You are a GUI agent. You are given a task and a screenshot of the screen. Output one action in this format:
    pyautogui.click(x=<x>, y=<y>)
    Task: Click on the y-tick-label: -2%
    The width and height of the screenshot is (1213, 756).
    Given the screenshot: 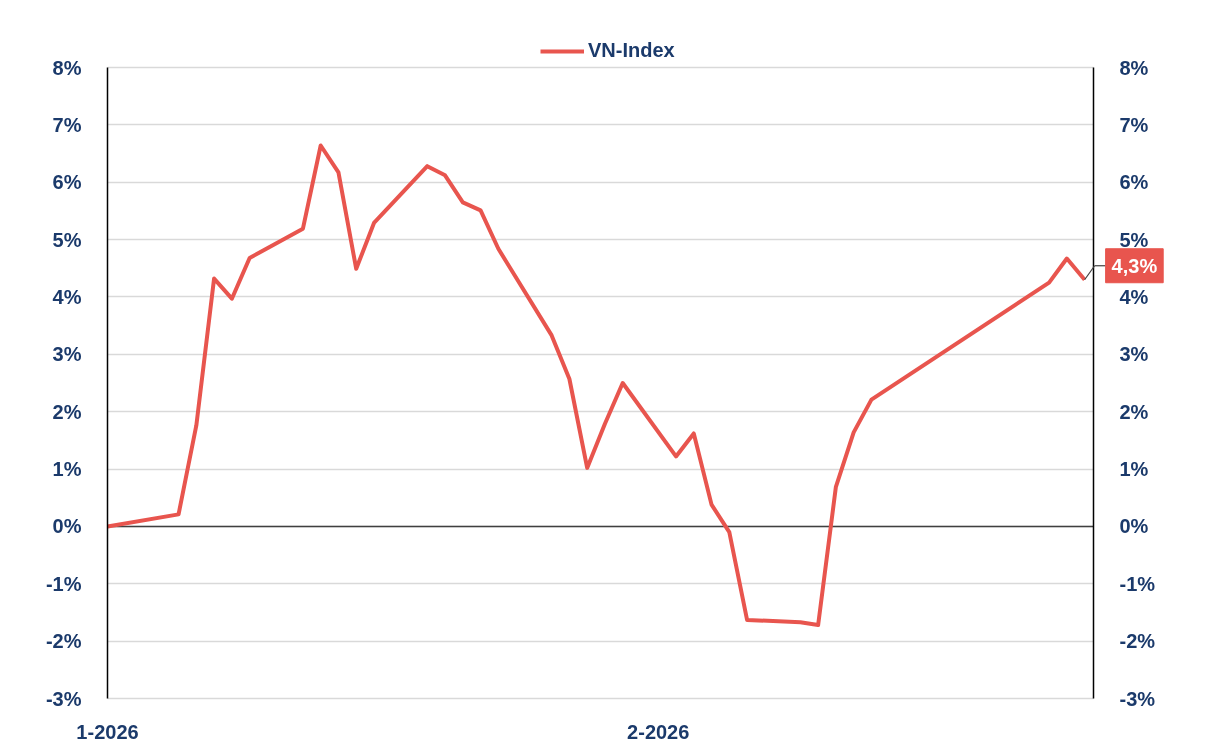 What is the action you would take?
    pyautogui.click(x=63, y=641)
    